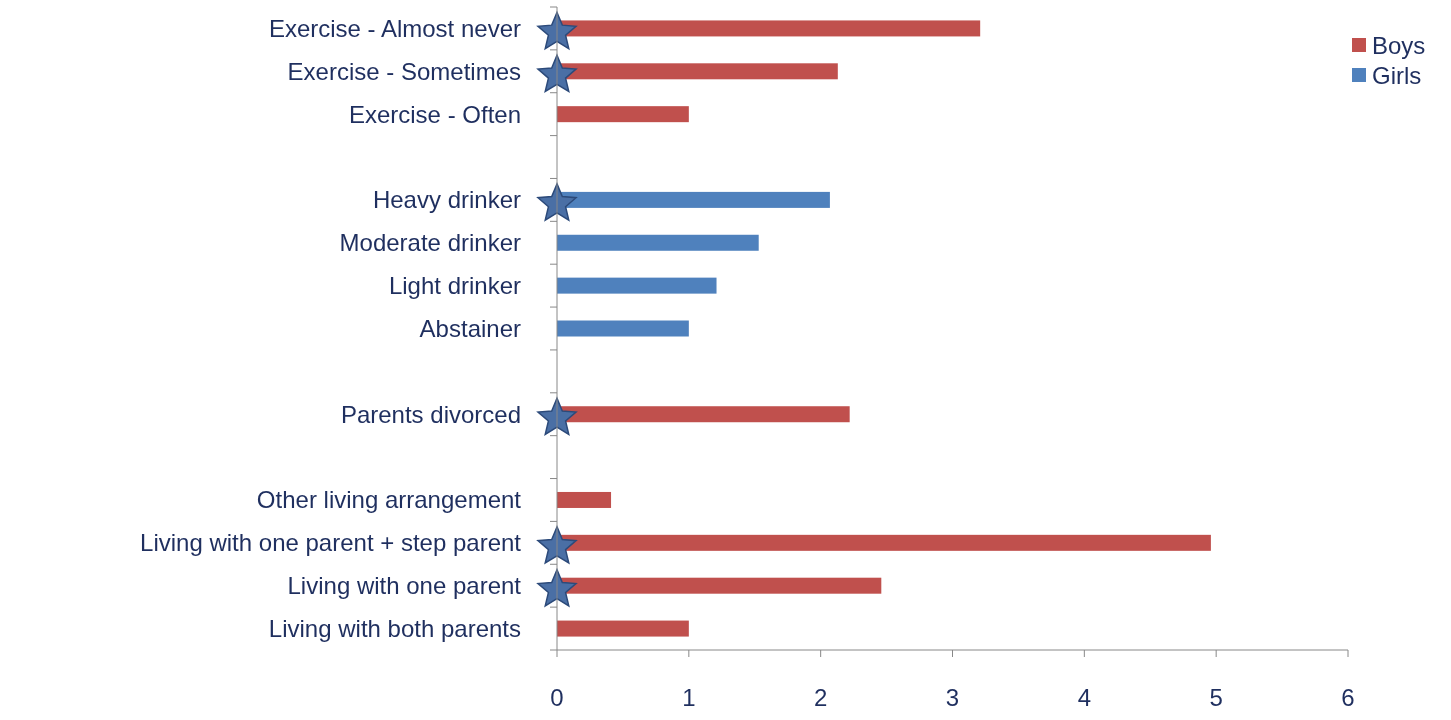  What do you see at coordinates (470, 328) in the screenshot?
I see `y-tick-label: Abstainer` at bounding box center [470, 328].